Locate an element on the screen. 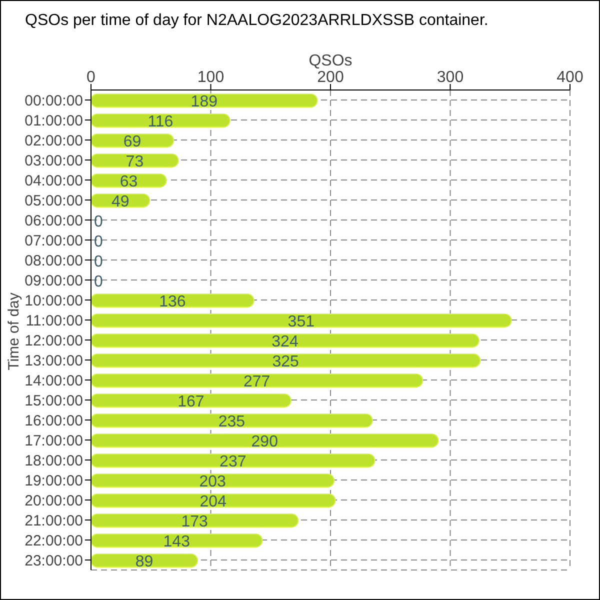 The image size is (600, 600). data-label: 290 is located at coordinates (264, 441).